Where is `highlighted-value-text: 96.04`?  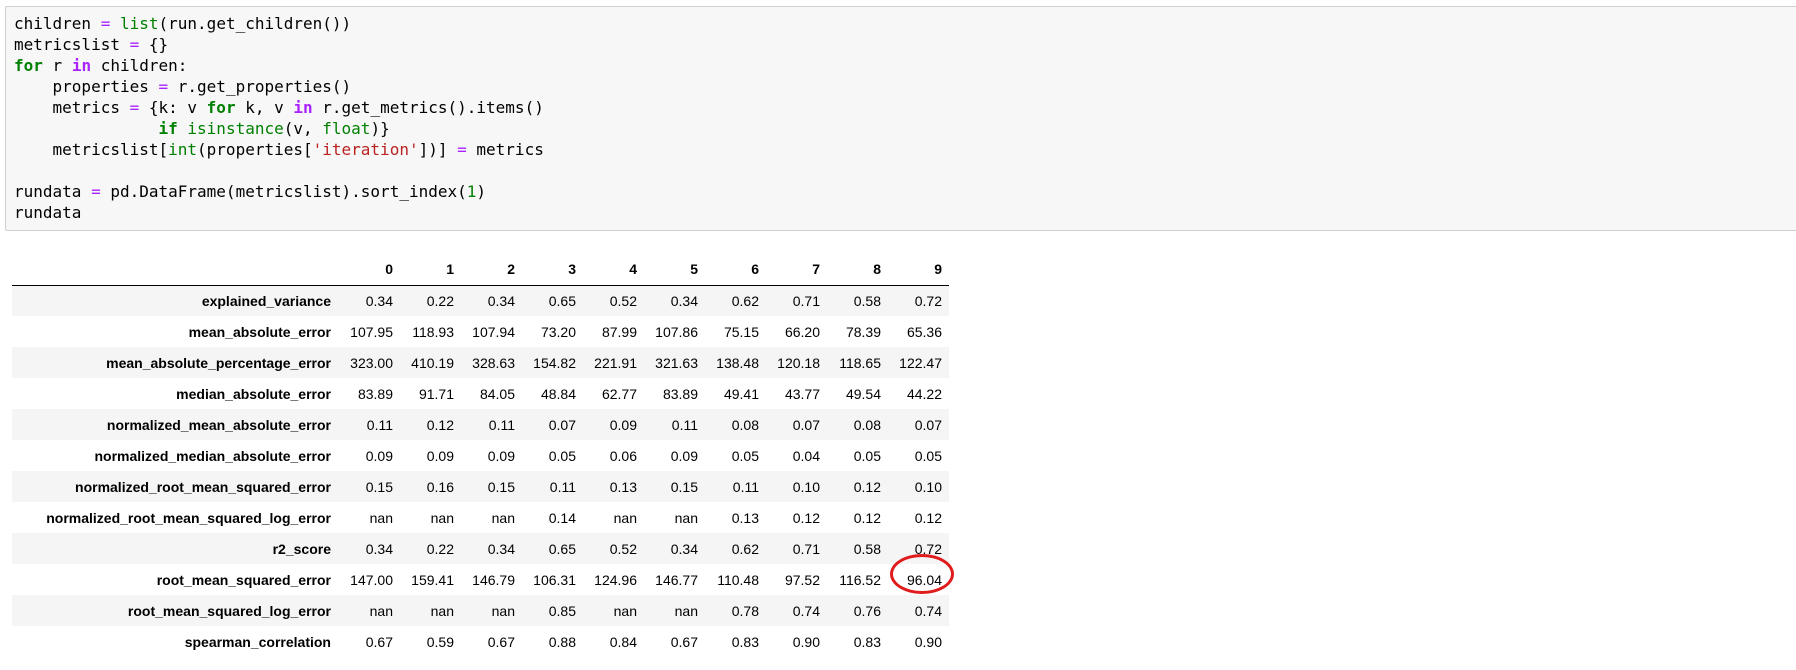 highlighted-value-text: 96.04 is located at coordinates (924, 579).